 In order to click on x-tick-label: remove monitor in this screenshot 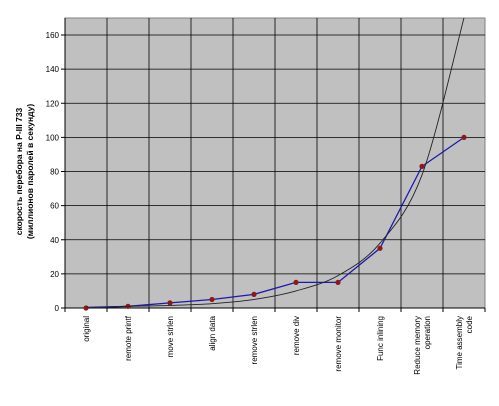, I will do `click(338, 344)`.